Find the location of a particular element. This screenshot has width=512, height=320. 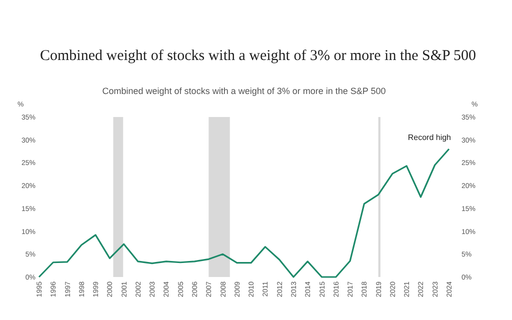

chart-title: Combined weight of stocks with a weight of 3% or more in the S&P 500 is located at coordinates (258, 56).